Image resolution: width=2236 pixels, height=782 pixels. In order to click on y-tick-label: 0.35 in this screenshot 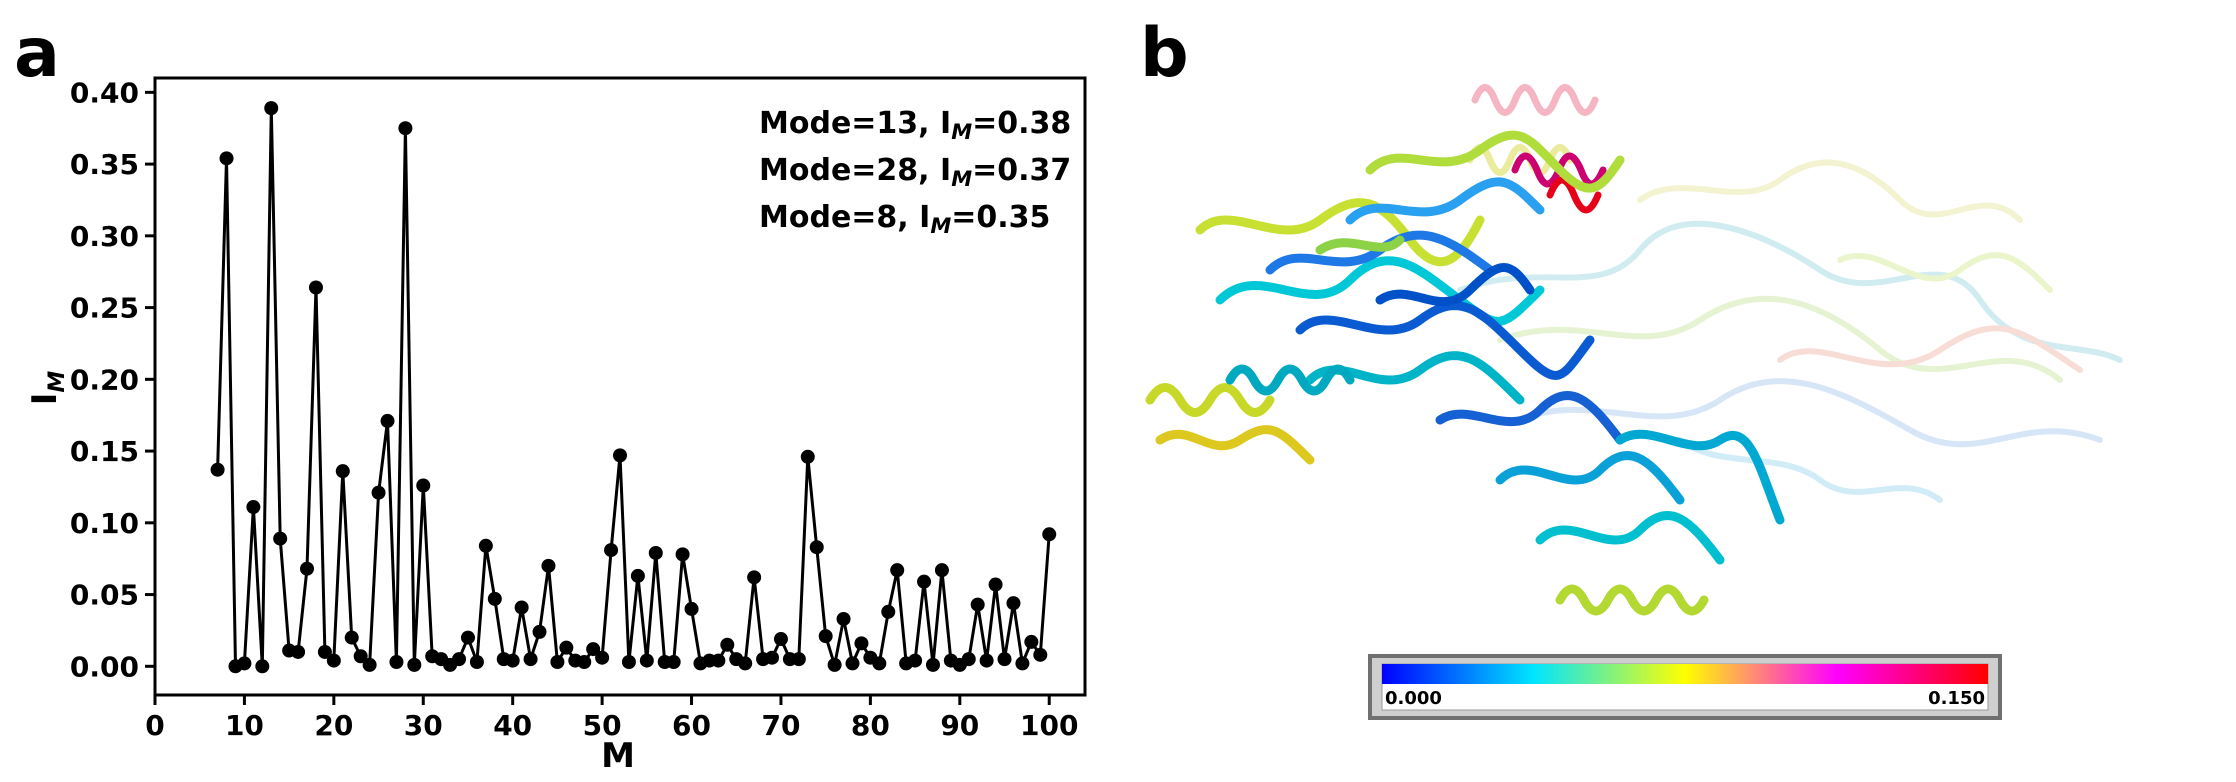, I will do `click(104, 164)`.